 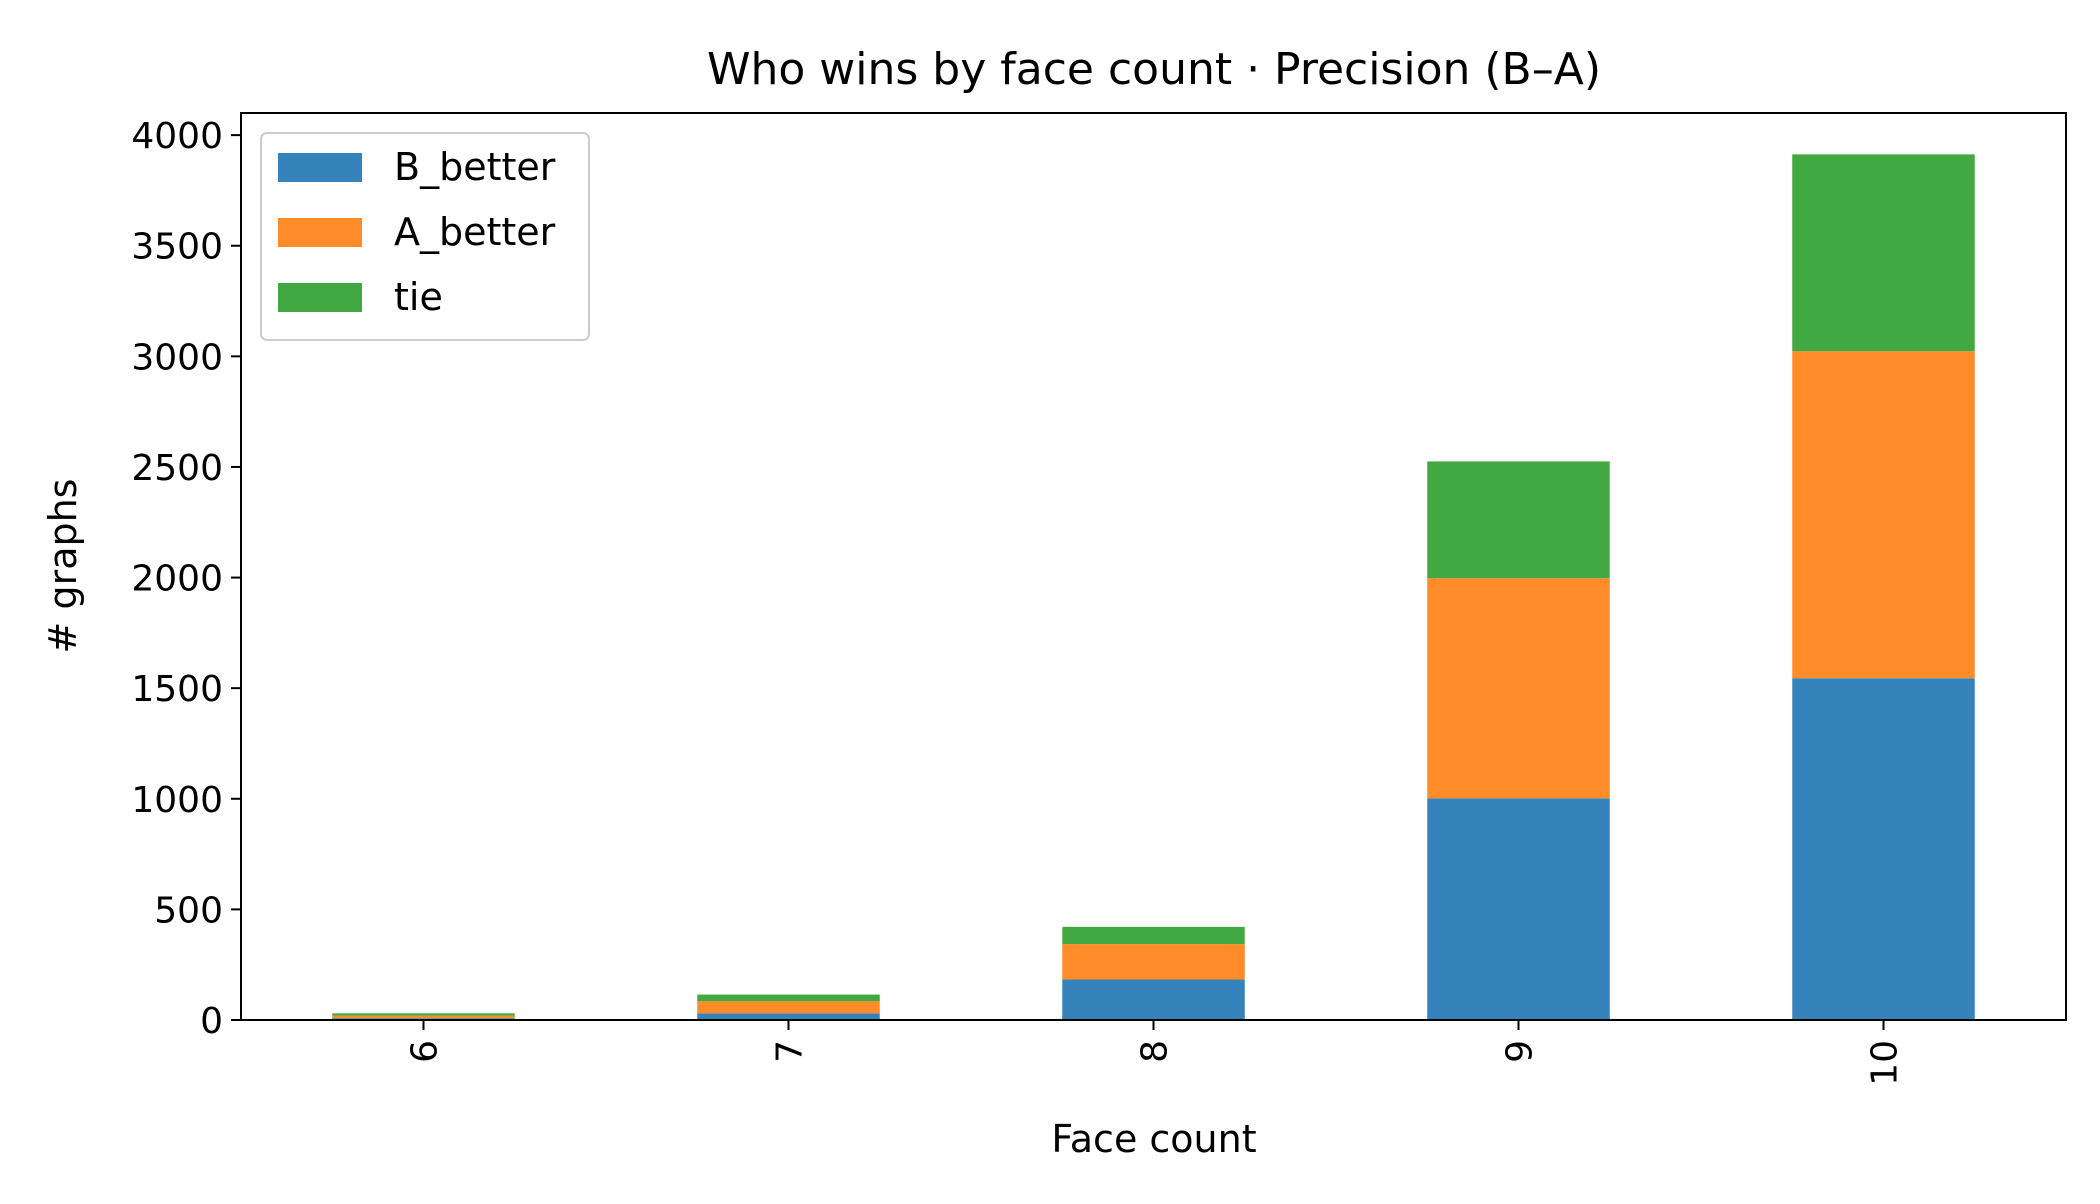 I want to click on y-axis-label: # graphs, so click(x=63, y=566).